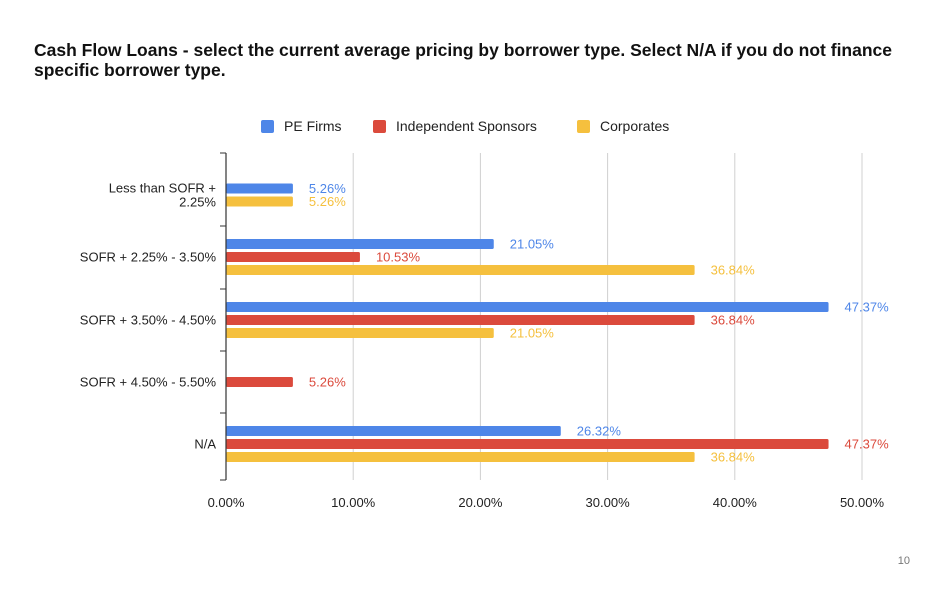  What do you see at coordinates (162, 188) in the screenshot?
I see `category-label: Less than SOFR +` at bounding box center [162, 188].